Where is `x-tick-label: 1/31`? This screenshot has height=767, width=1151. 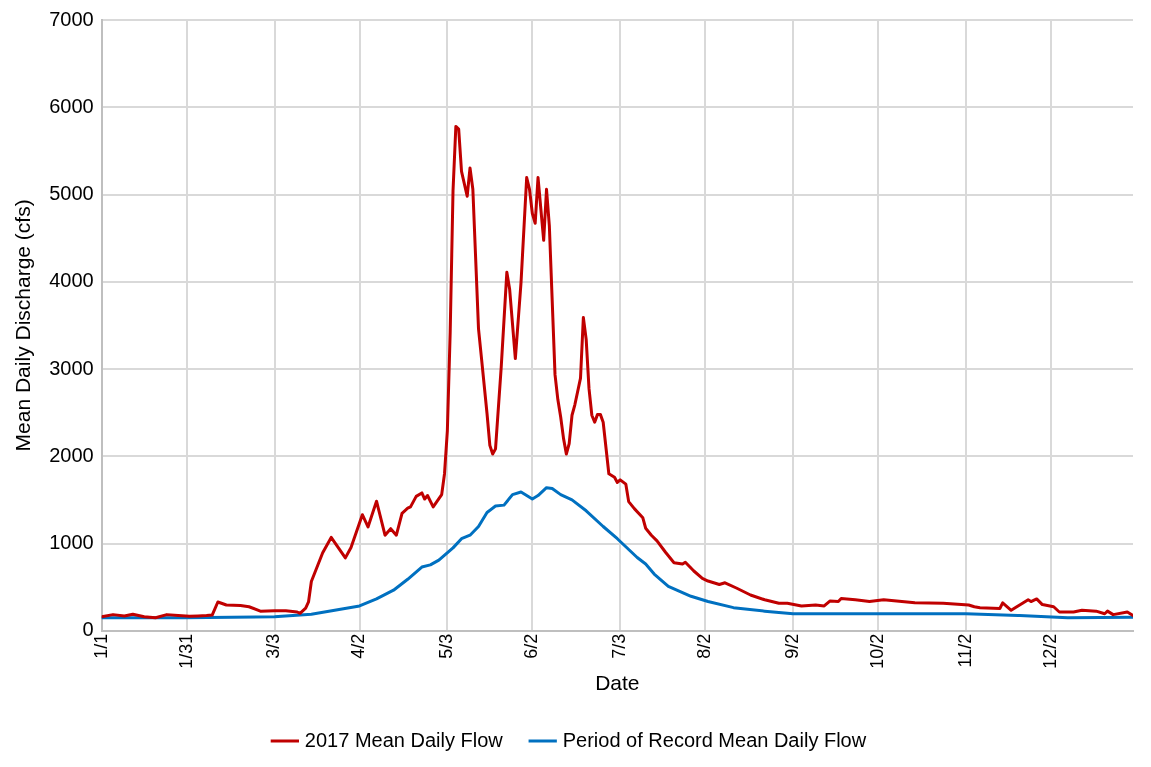
x-tick-label: 1/31 is located at coordinates (185, 651).